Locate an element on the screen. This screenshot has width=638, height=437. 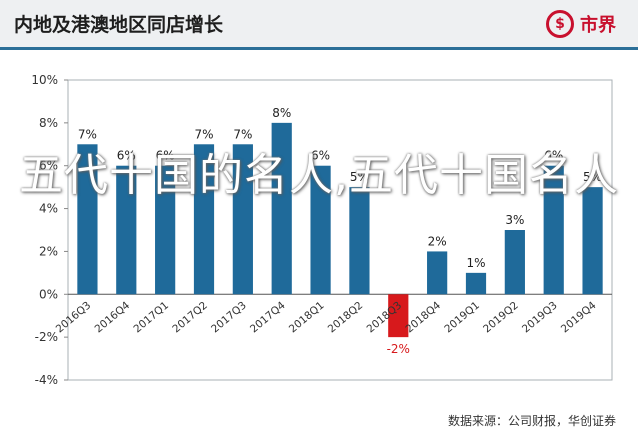
brand-coin-icon: $ is located at coordinates (560, 24).